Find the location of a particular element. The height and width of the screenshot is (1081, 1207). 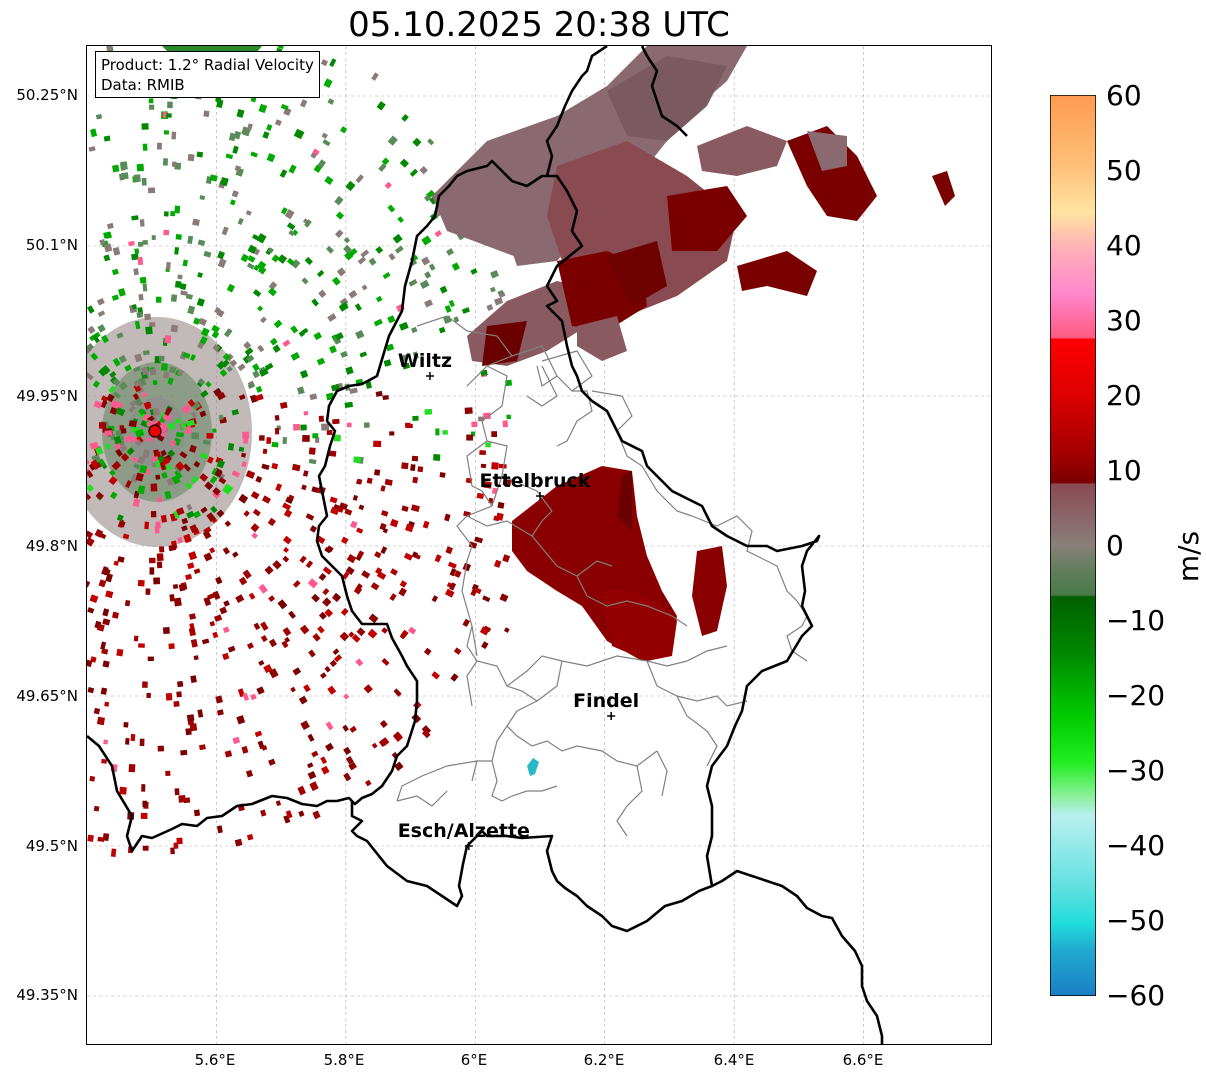

lat-tick-label: 49.65°N is located at coordinates (47, 696).